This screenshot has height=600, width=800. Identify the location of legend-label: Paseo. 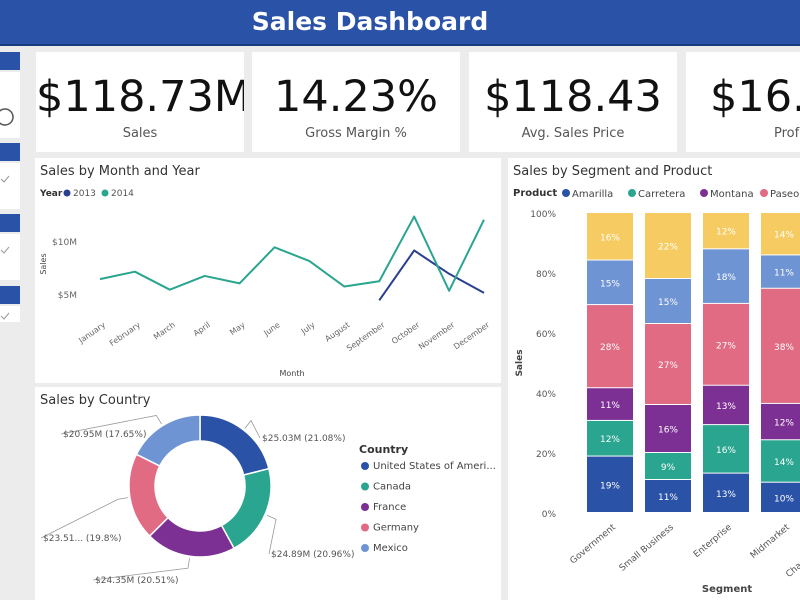
(784, 194).